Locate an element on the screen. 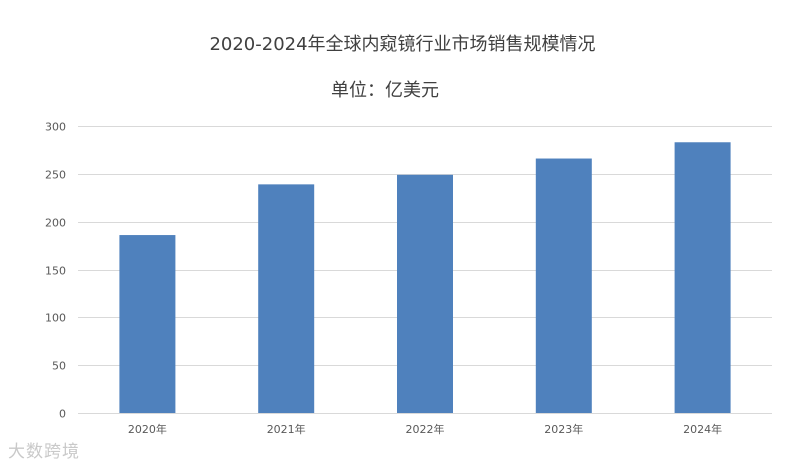 This screenshot has width=805, height=467. y-tick-label: 0 is located at coordinates (62, 414).